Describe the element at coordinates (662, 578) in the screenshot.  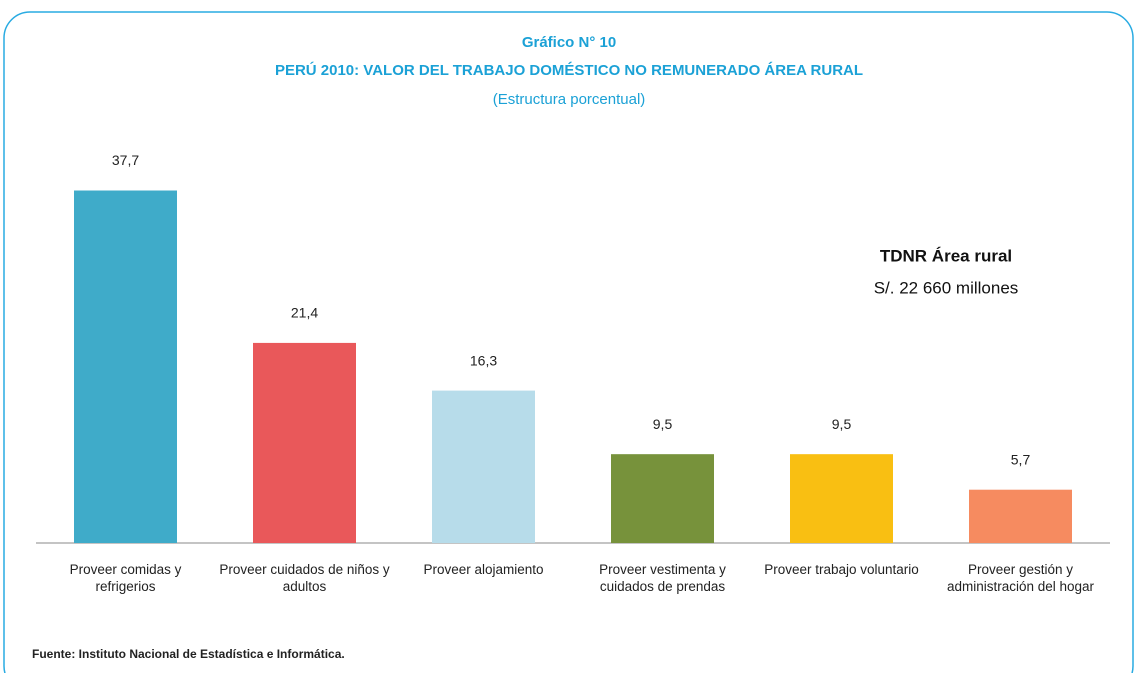
I see `x-tick-label: Proveer vestimenta y cuidados de prendas` at that location.